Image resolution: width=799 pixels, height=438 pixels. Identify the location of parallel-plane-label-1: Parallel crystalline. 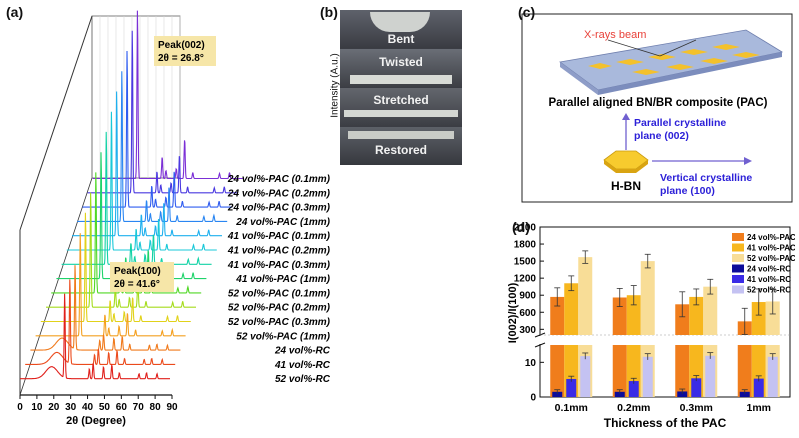
(680, 123).